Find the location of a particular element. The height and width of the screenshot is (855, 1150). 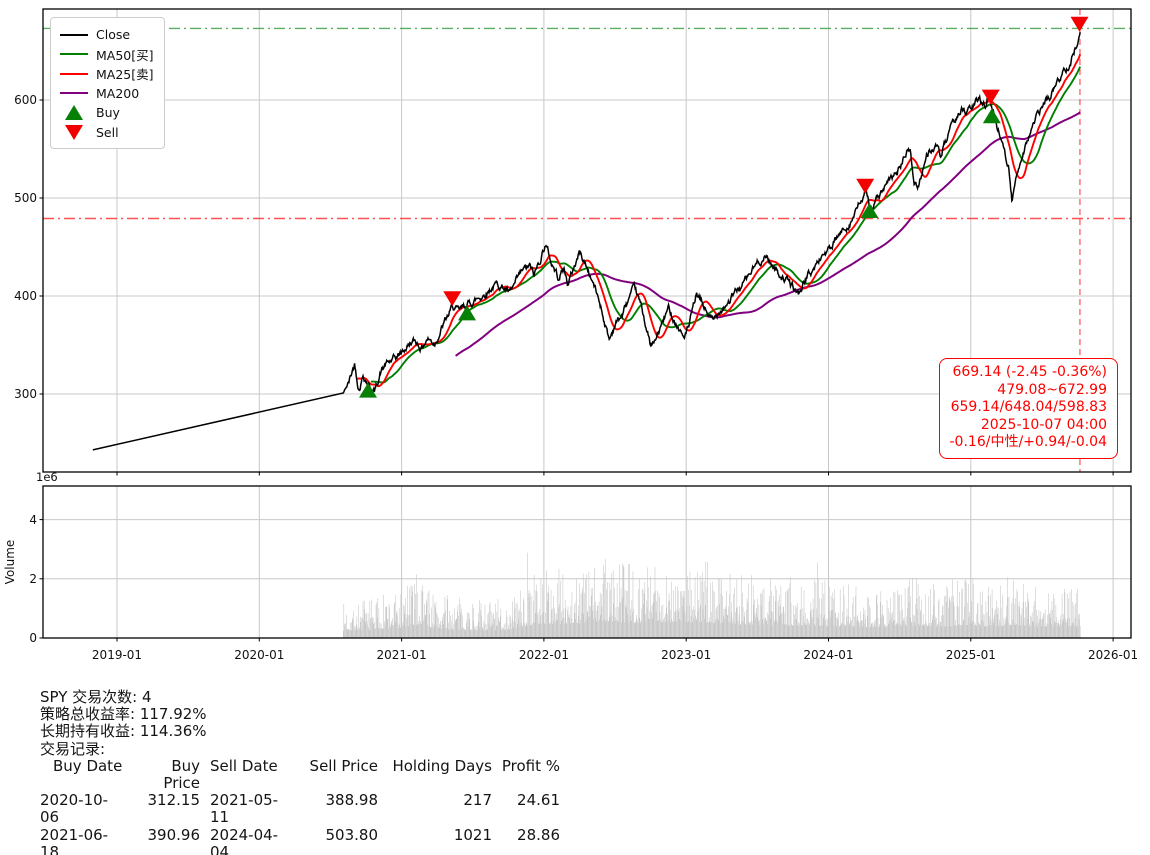

col-sell-date: Sell Date is located at coordinates (244, 765).